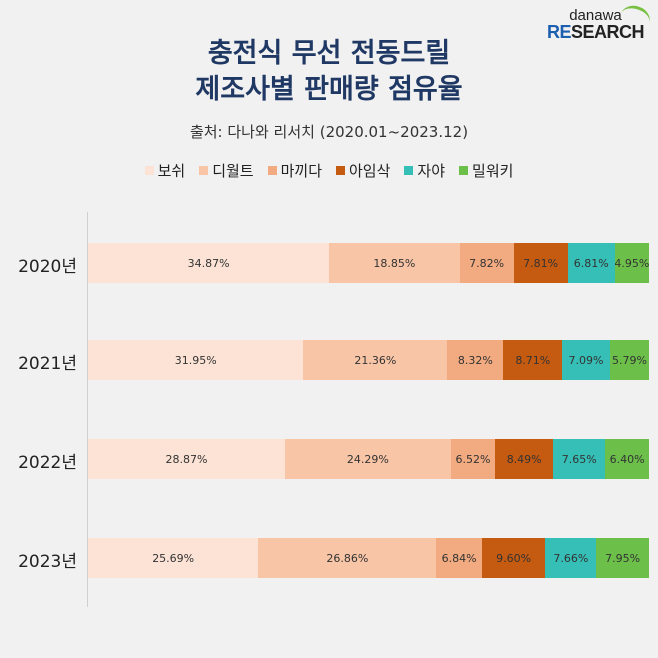 The height and width of the screenshot is (658, 658). I want to click on data-label: 7.65%, so click(579, 459).